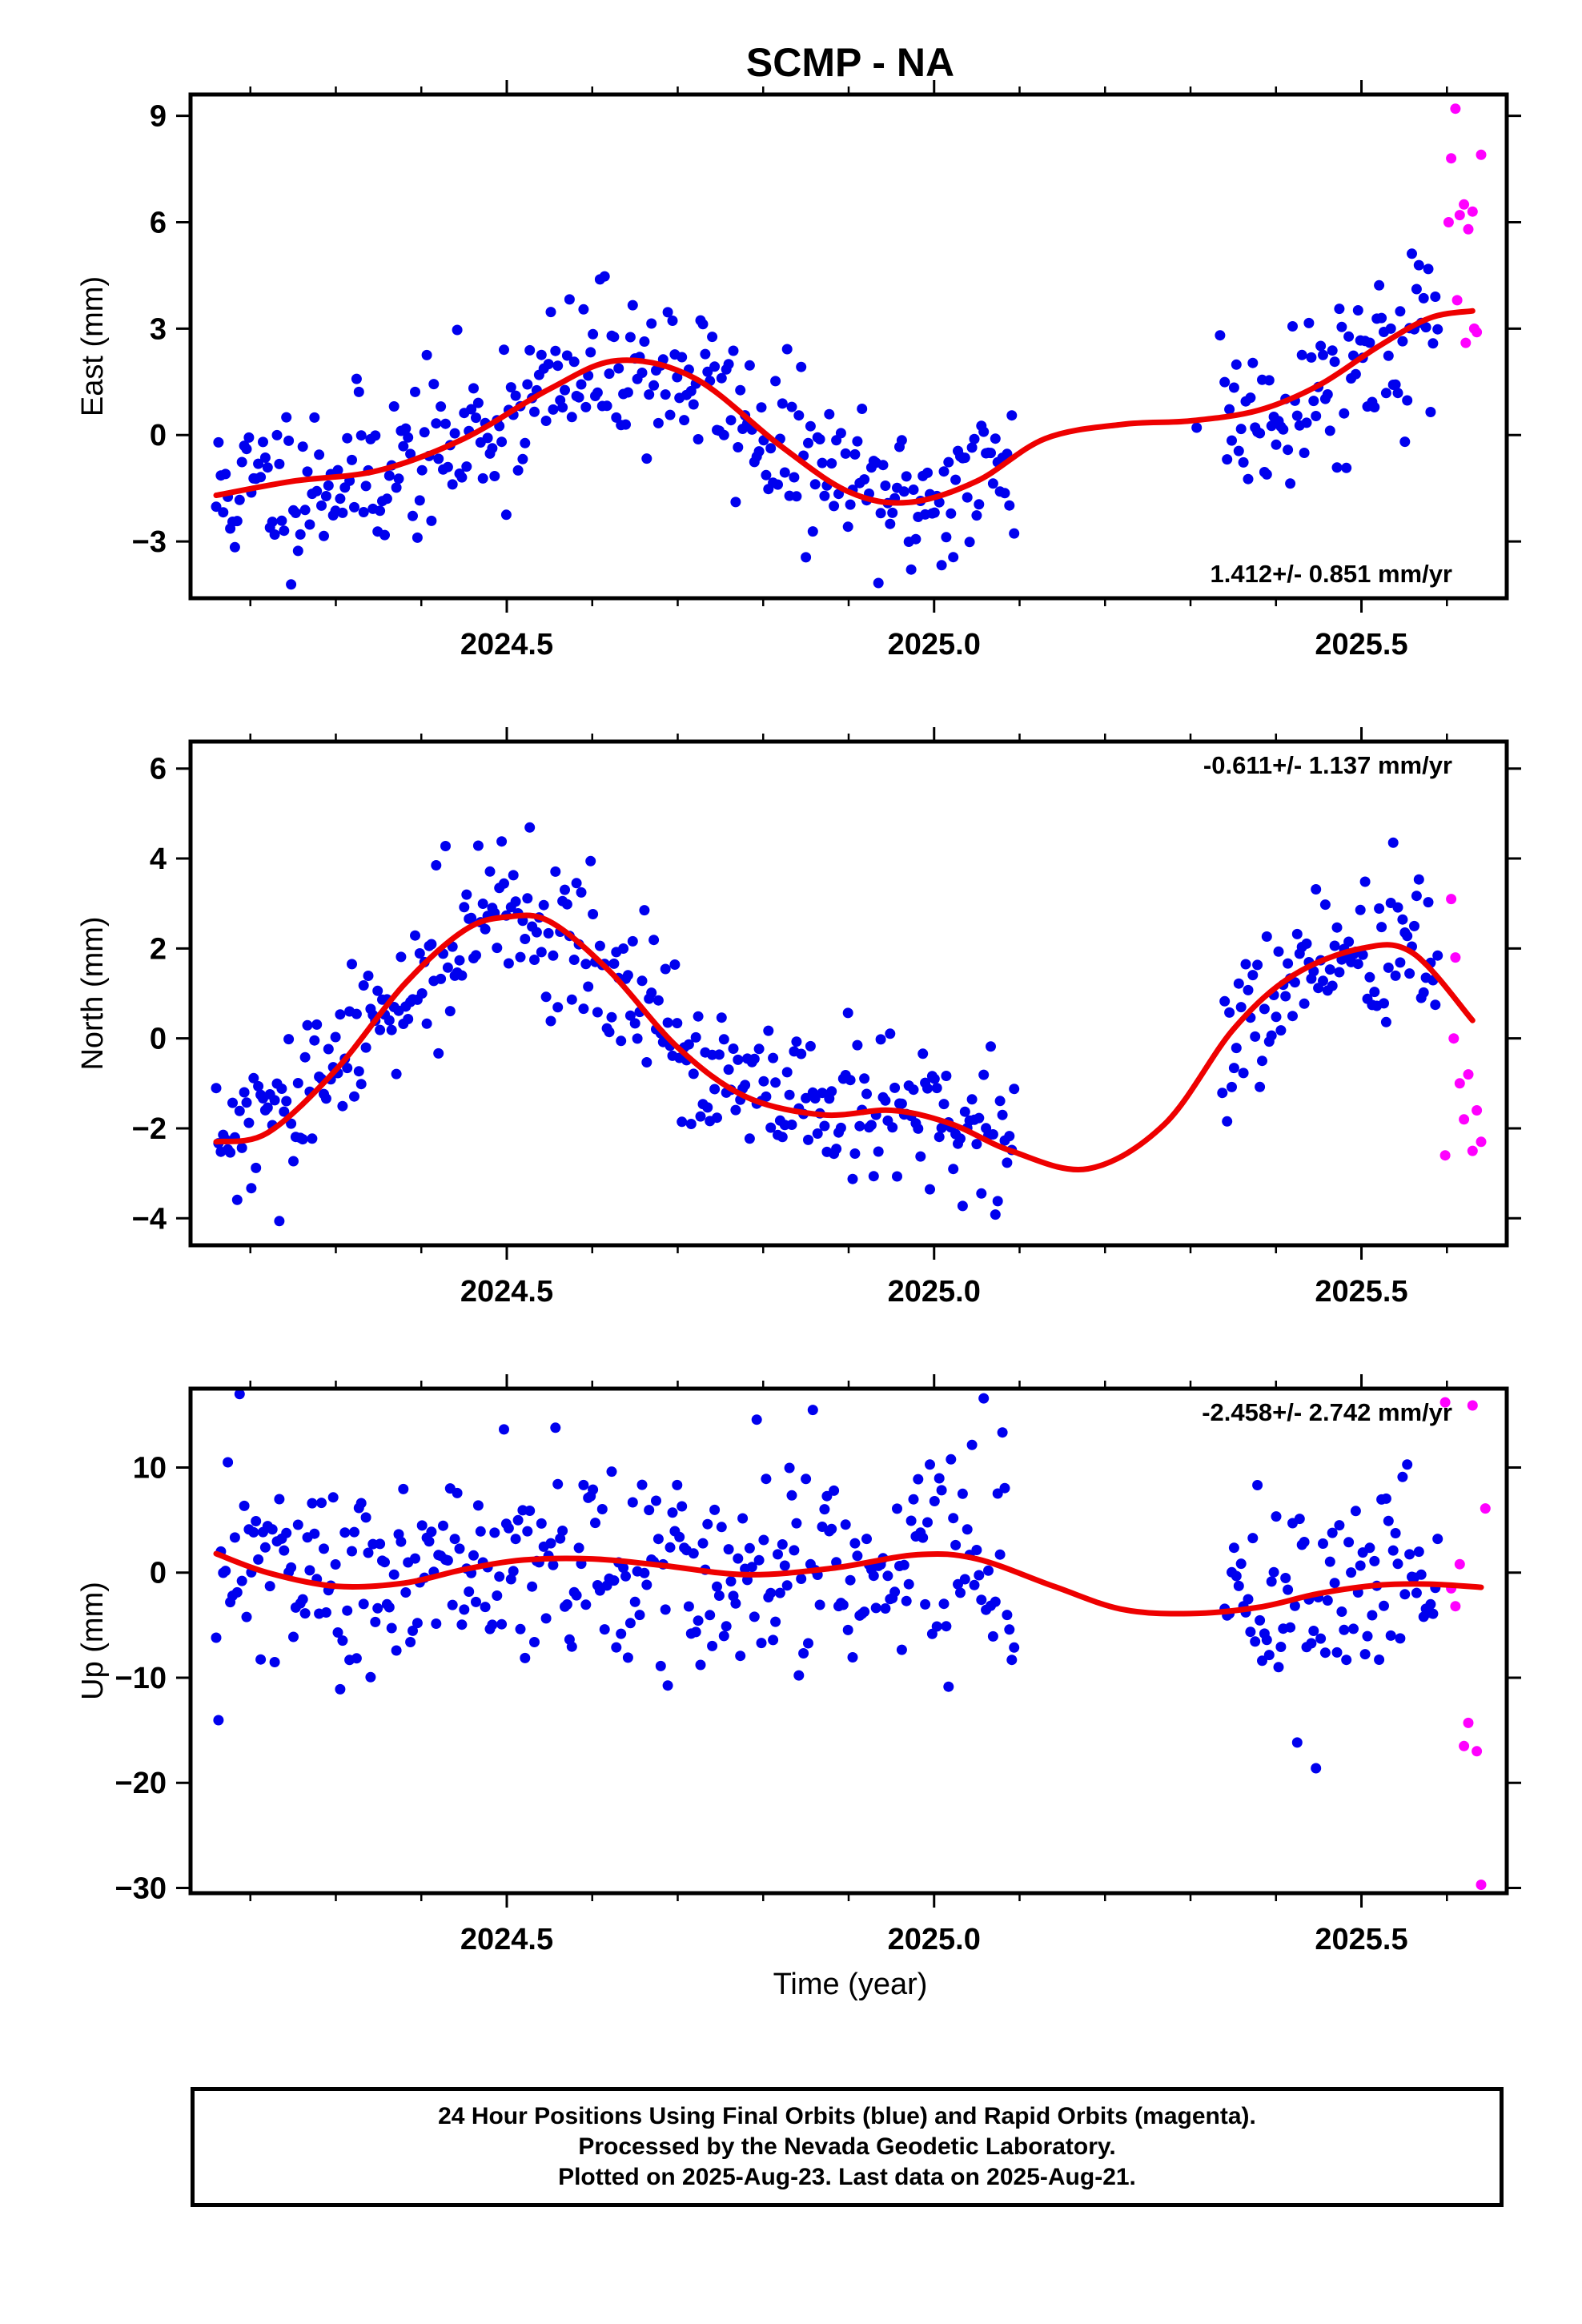  Describe the element at coordinates (845, 1042) in the screenshot. I see `model-curve` at that location.